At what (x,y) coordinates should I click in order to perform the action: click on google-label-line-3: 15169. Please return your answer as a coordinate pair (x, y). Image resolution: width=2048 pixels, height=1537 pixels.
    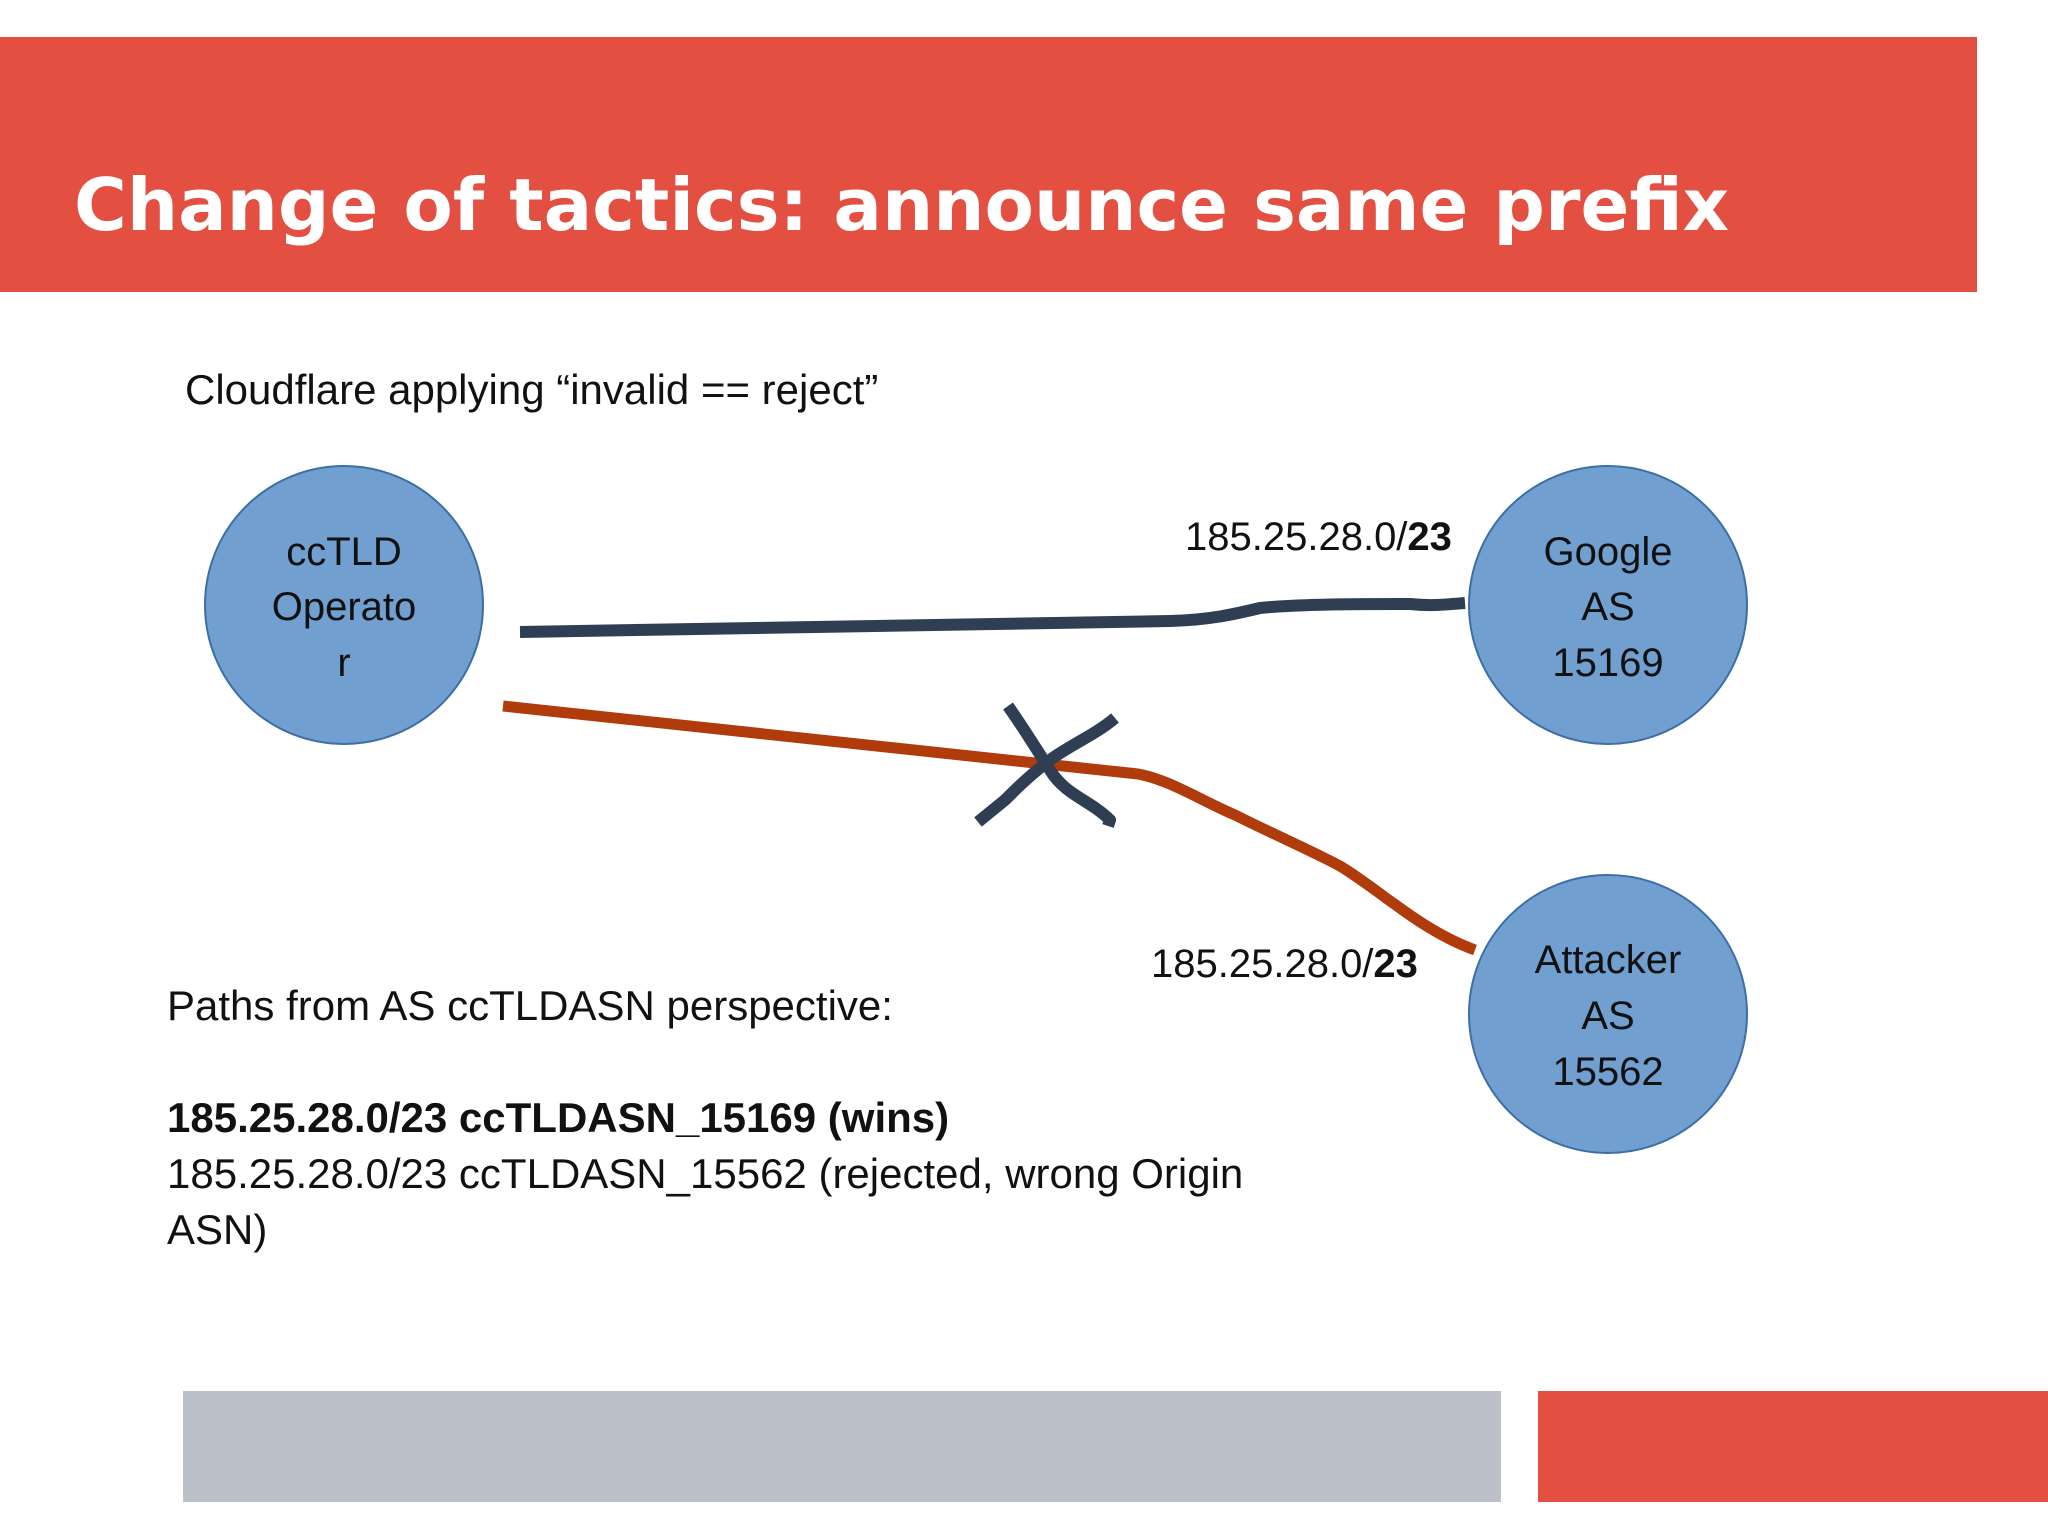
    Looking at the image, I should click on (1607, 663).